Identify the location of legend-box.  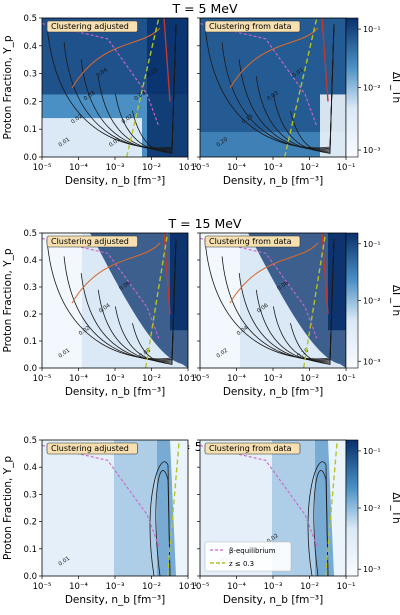
(248, 556).